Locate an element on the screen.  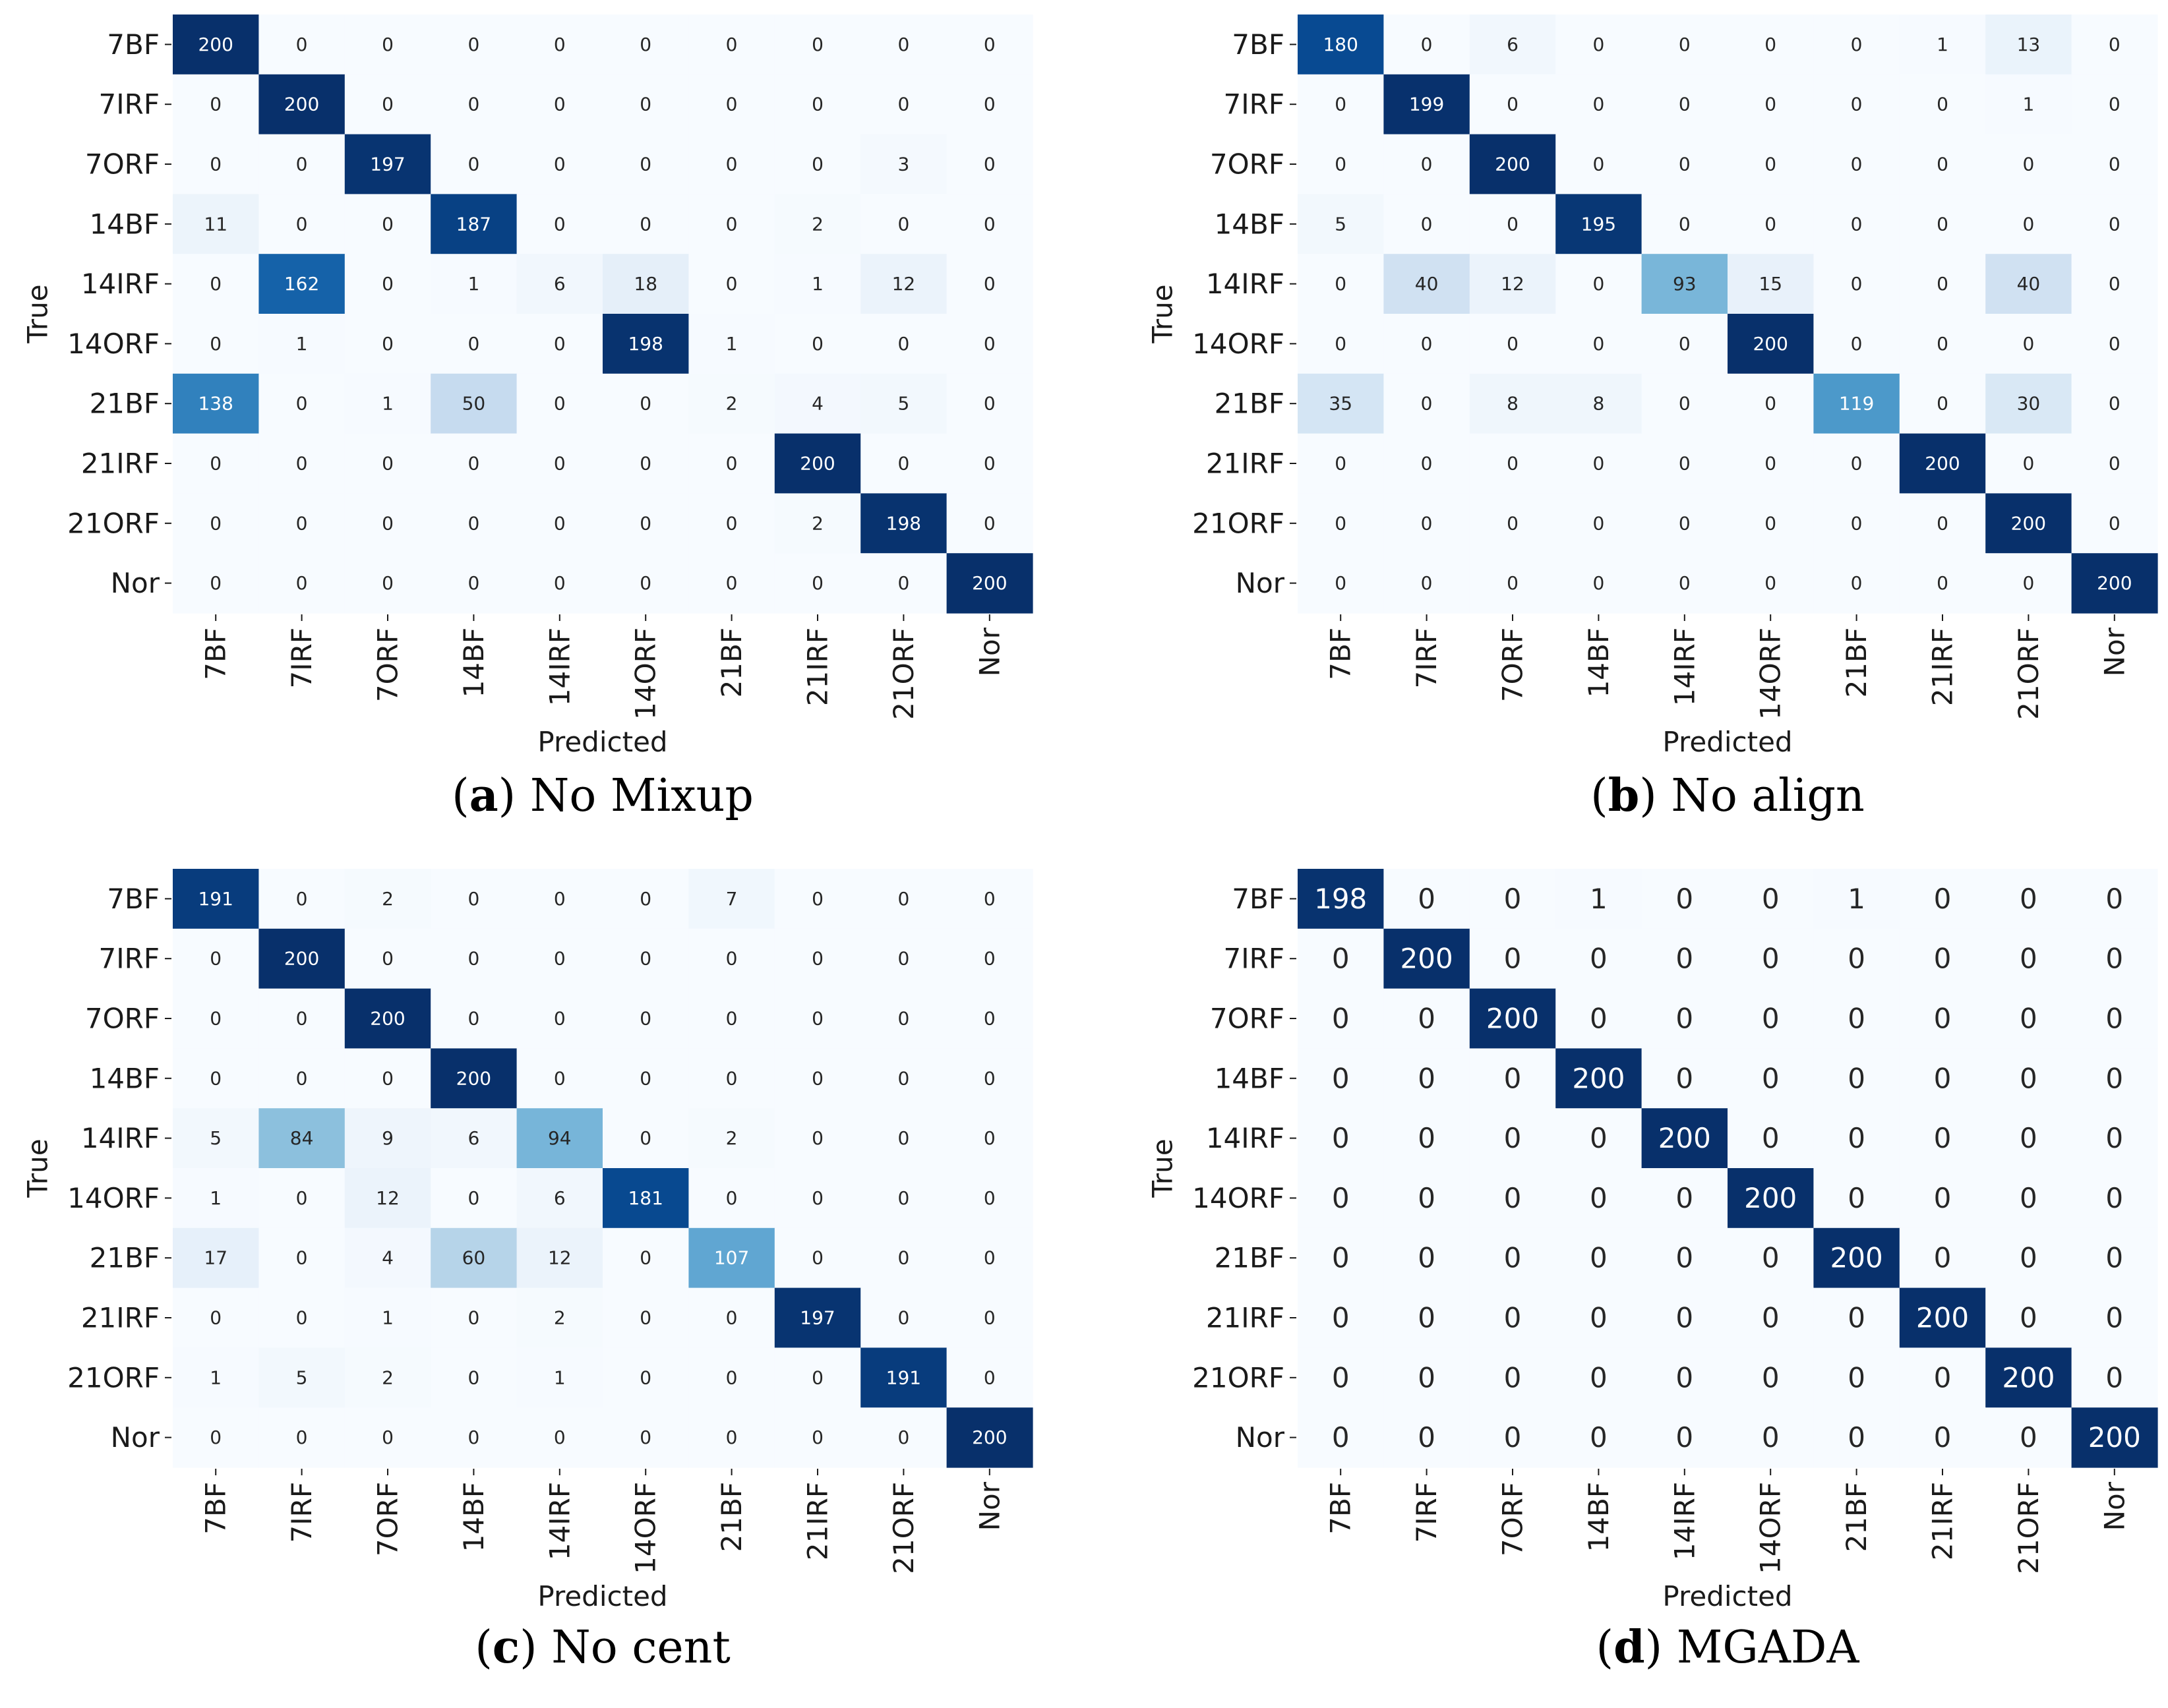
y-axis-label: True is located at coordinates (1163, 313).